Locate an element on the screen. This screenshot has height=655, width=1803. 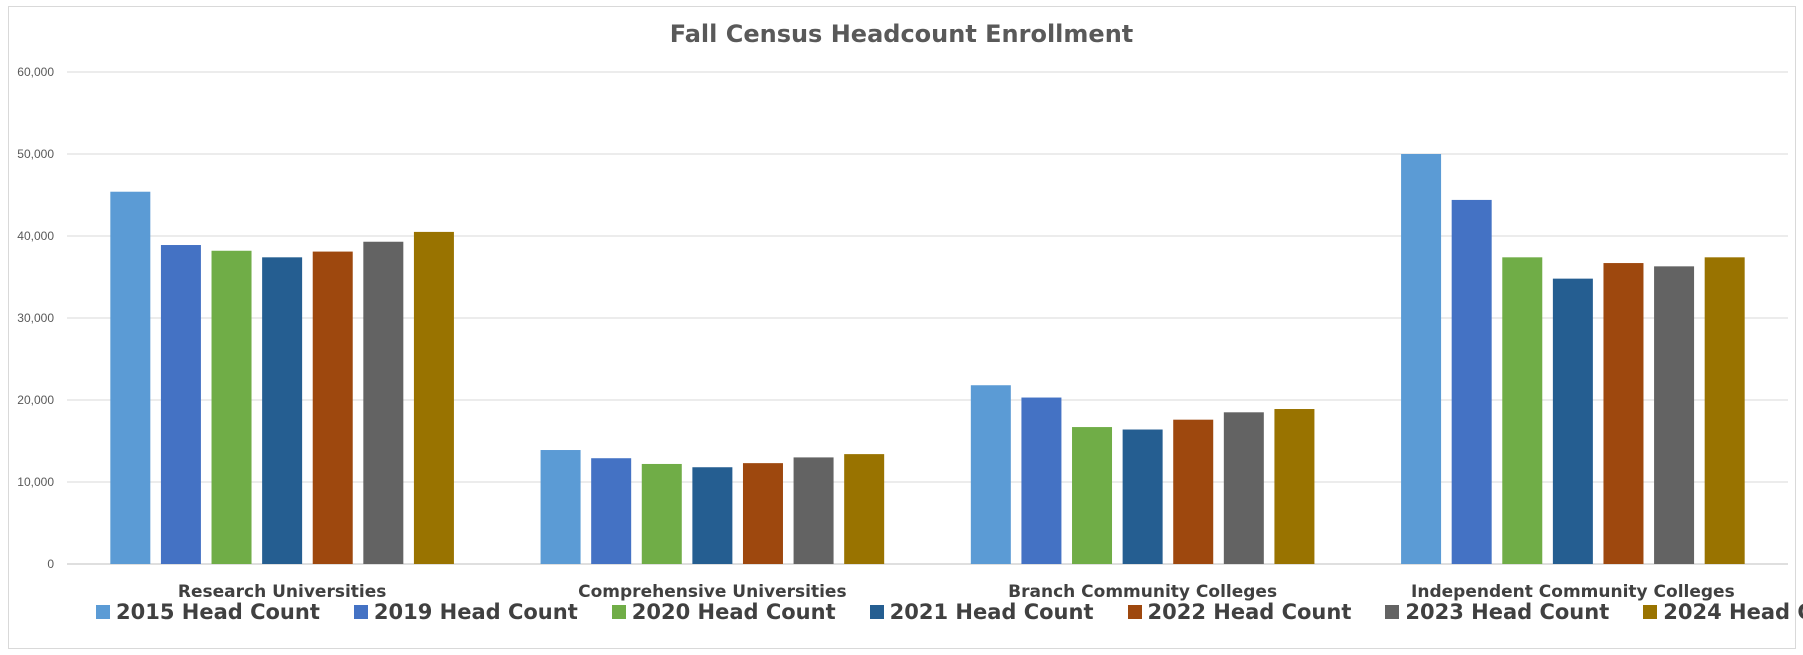
legend-label: 2022 Head Count is located at coordinates (1249, 612).